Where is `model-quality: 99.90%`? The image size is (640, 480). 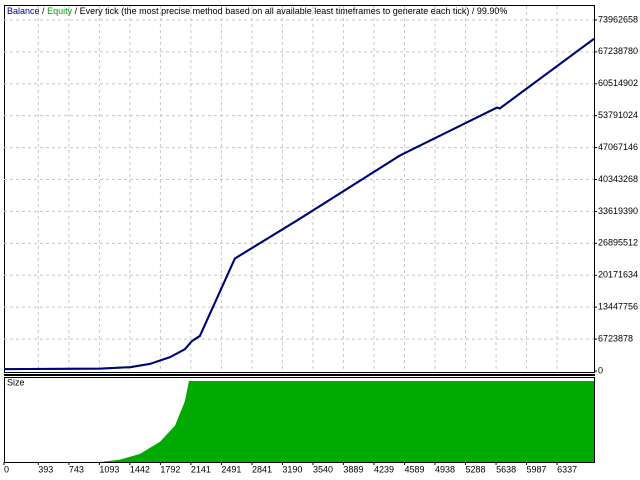 model-quality: 99.90% is located at coordinates (492, 11).